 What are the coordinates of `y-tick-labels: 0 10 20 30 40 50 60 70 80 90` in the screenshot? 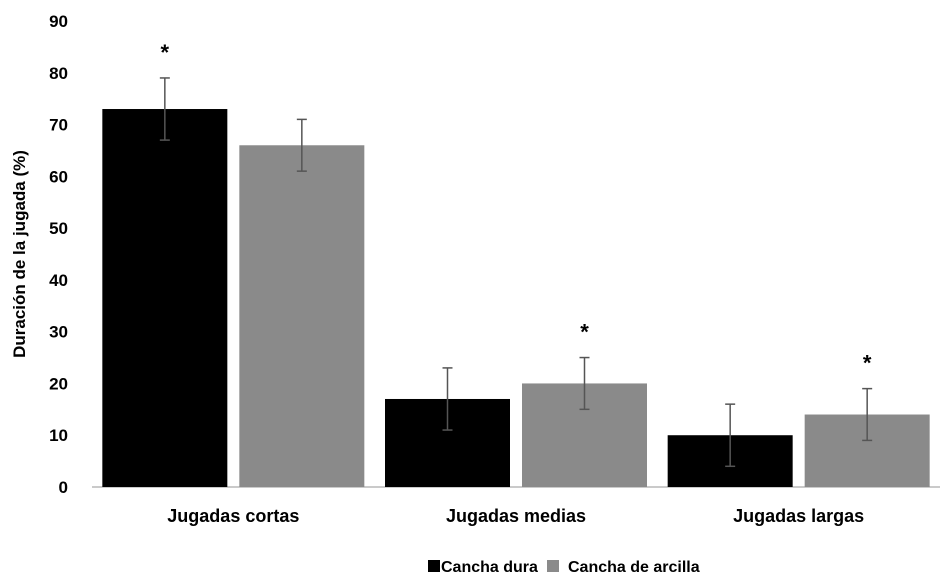 It's located at (58, 254).